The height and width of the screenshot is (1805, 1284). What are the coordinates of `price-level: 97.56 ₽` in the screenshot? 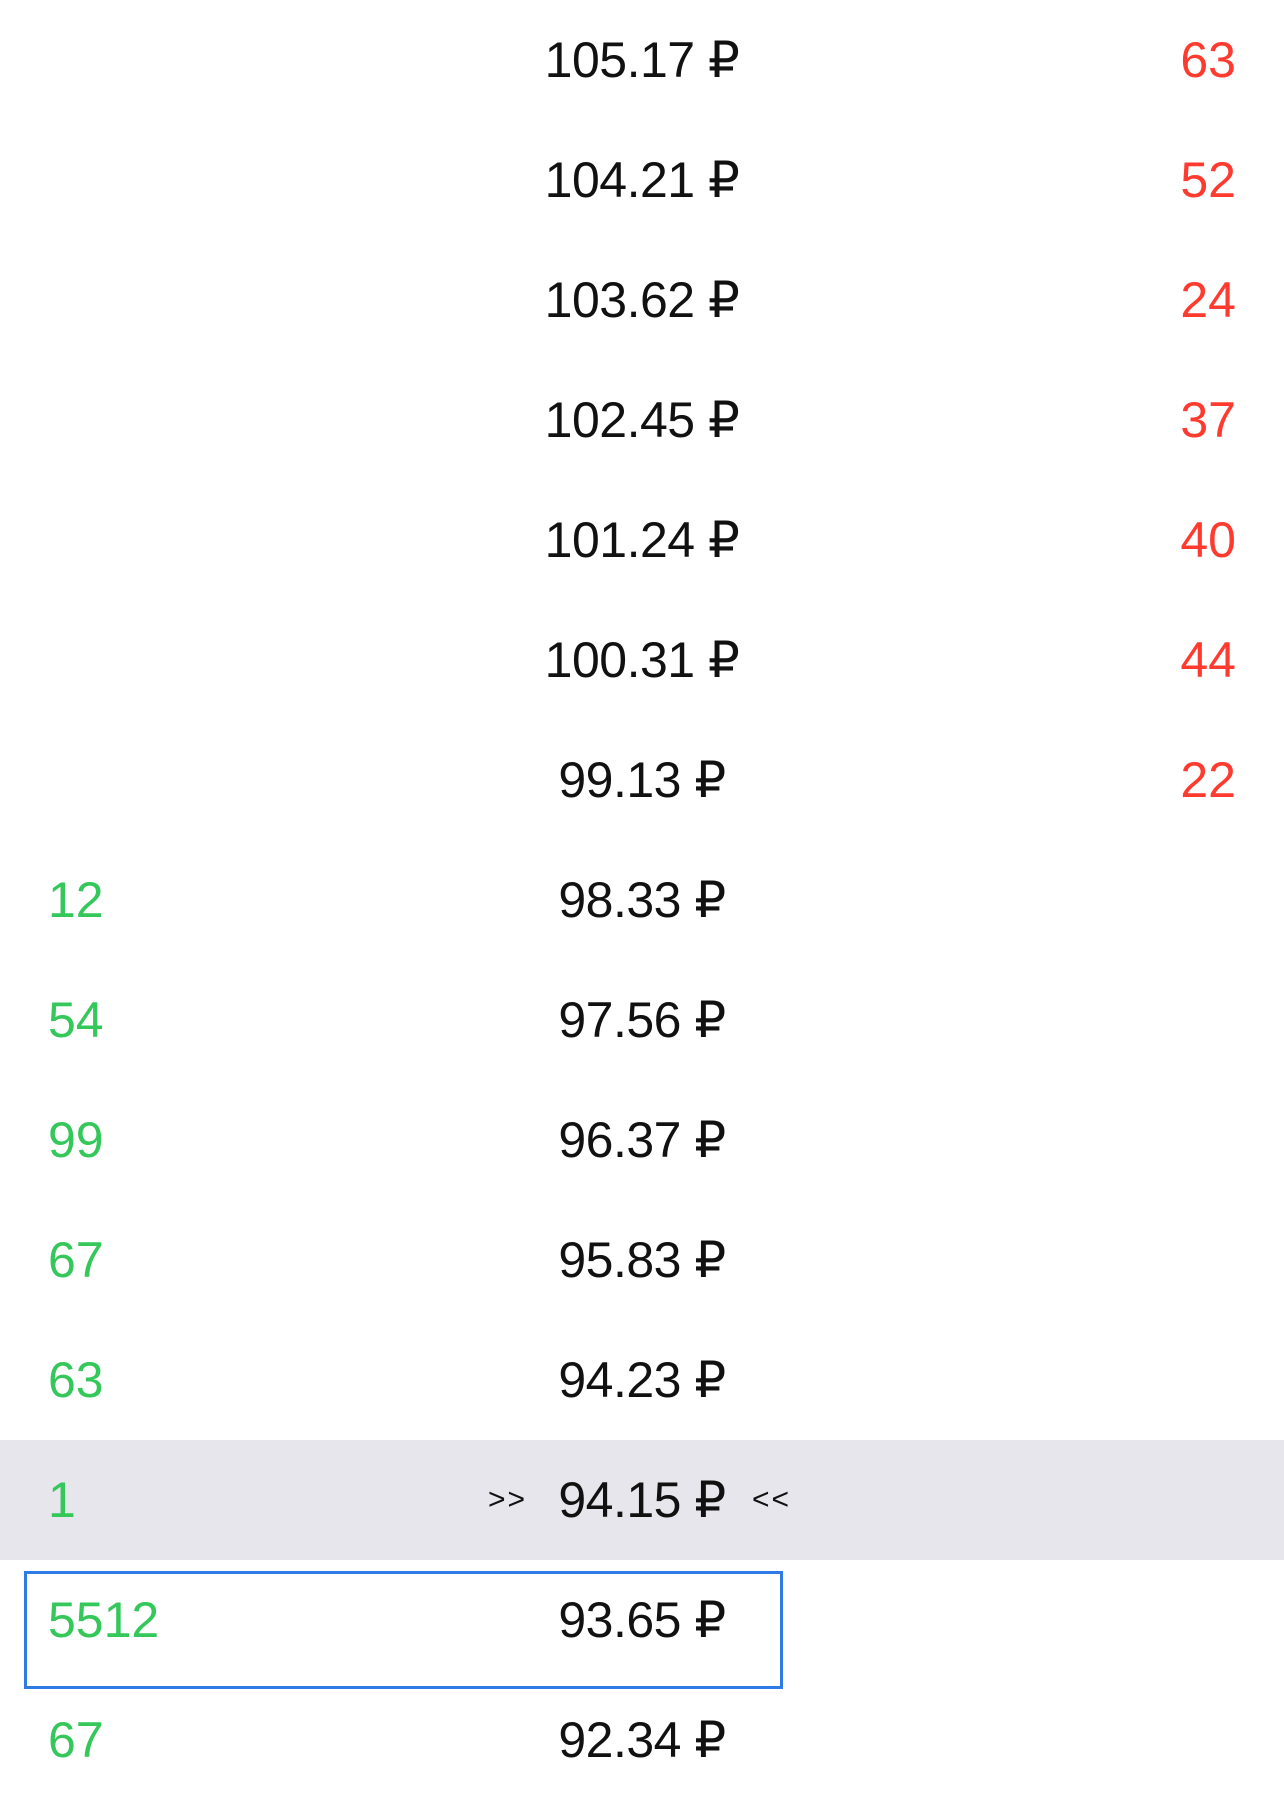 It's located at (642, 1020).